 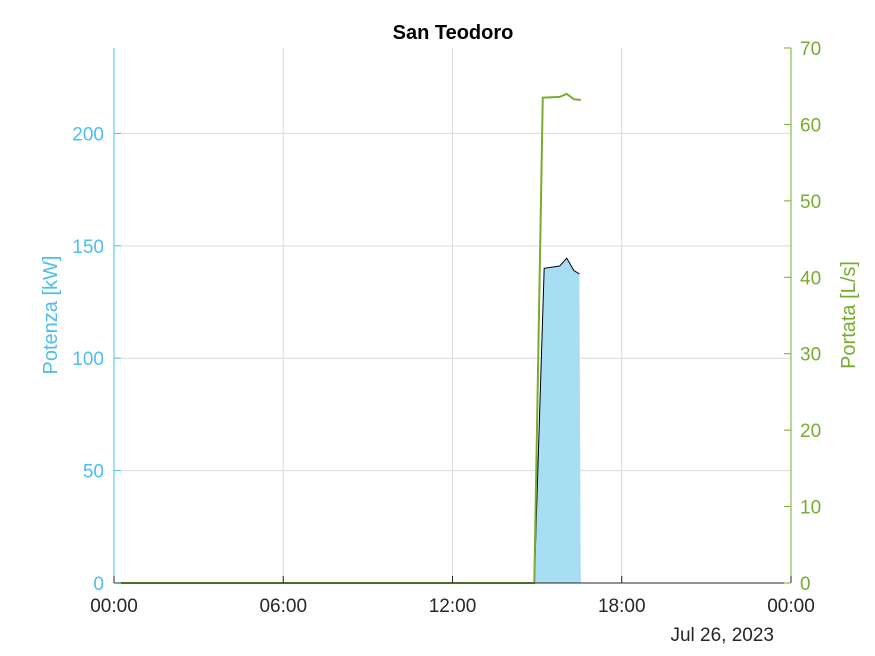 I want to click on right-tick-label: 30, so click(x=810, y=355).